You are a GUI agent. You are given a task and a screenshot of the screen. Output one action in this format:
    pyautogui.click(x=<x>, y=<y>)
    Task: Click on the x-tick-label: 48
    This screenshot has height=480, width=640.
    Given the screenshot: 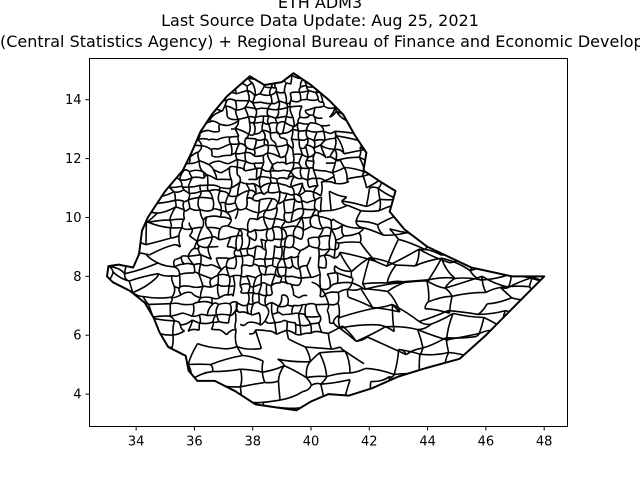 What is the action you would take?
    pyautogui.click(x=544, y=442)
    